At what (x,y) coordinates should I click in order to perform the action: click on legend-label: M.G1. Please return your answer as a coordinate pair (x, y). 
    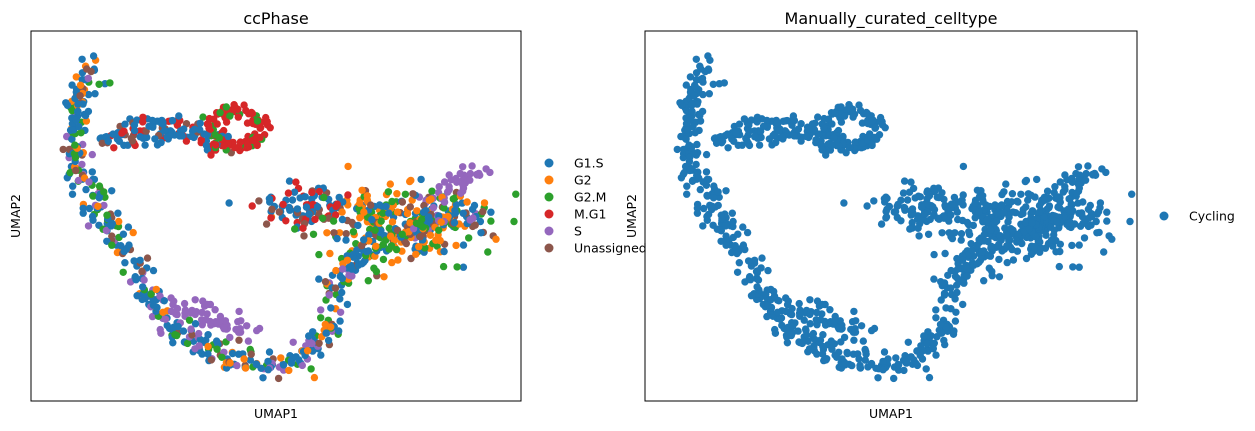
    Looking at the image, I should click on (590, 214).